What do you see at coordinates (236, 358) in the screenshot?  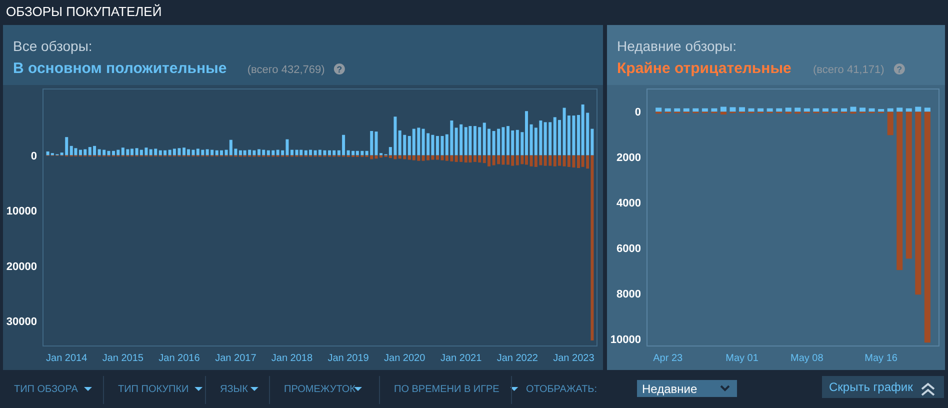 I see `x-tick-label: Jan 2017` at bounding box center [236, 358].